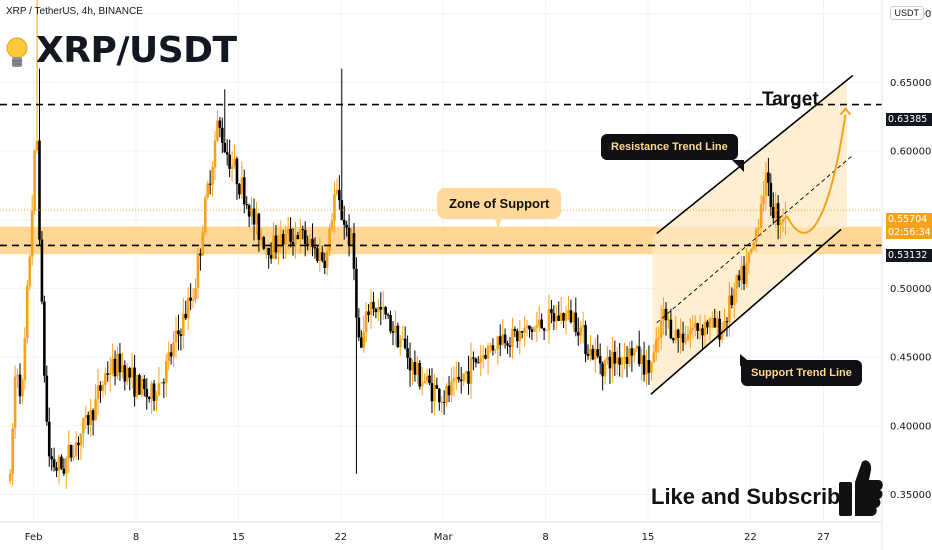  Describe the element at coordinates (823, 537) in the screenshot. I see `time-tick-label: 27` at that location.